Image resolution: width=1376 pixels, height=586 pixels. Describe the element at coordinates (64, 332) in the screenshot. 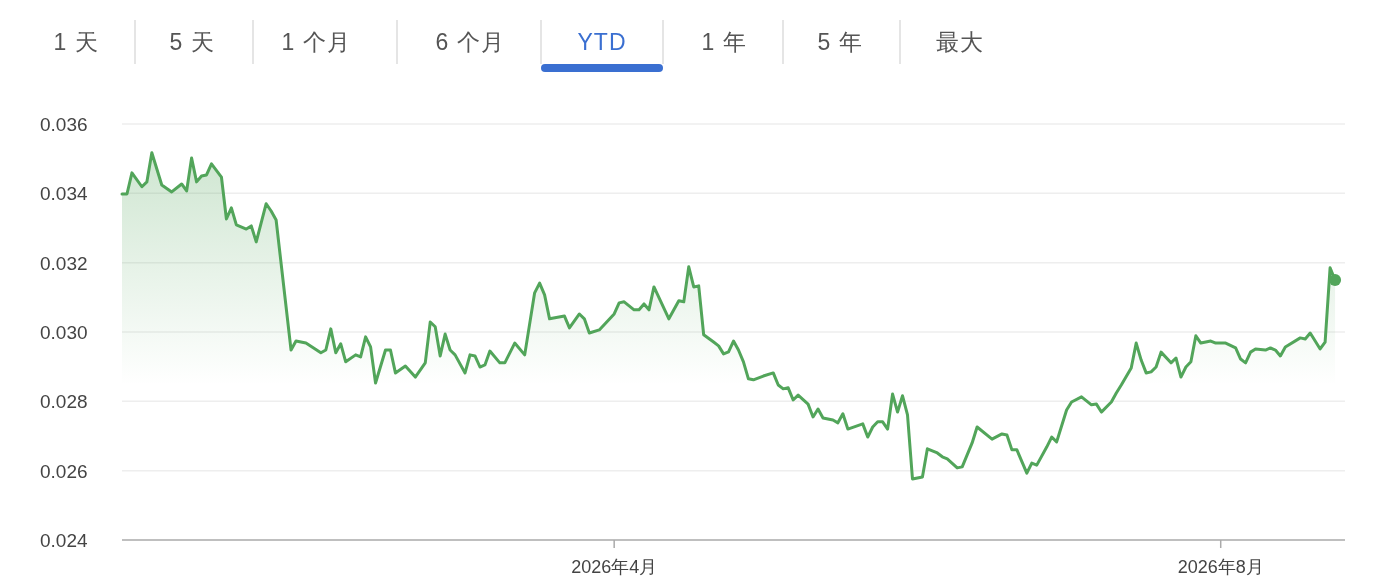

I see `y-tick-label: 0.030` at that location.